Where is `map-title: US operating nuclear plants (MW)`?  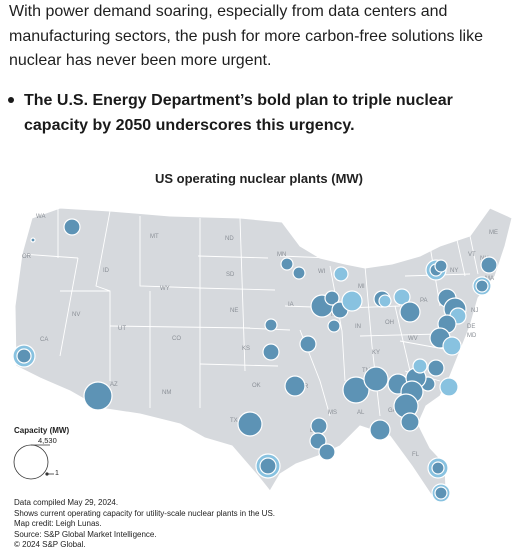 map-title: US operating nuclear plants (MW) is located at coordinates (258, 178).